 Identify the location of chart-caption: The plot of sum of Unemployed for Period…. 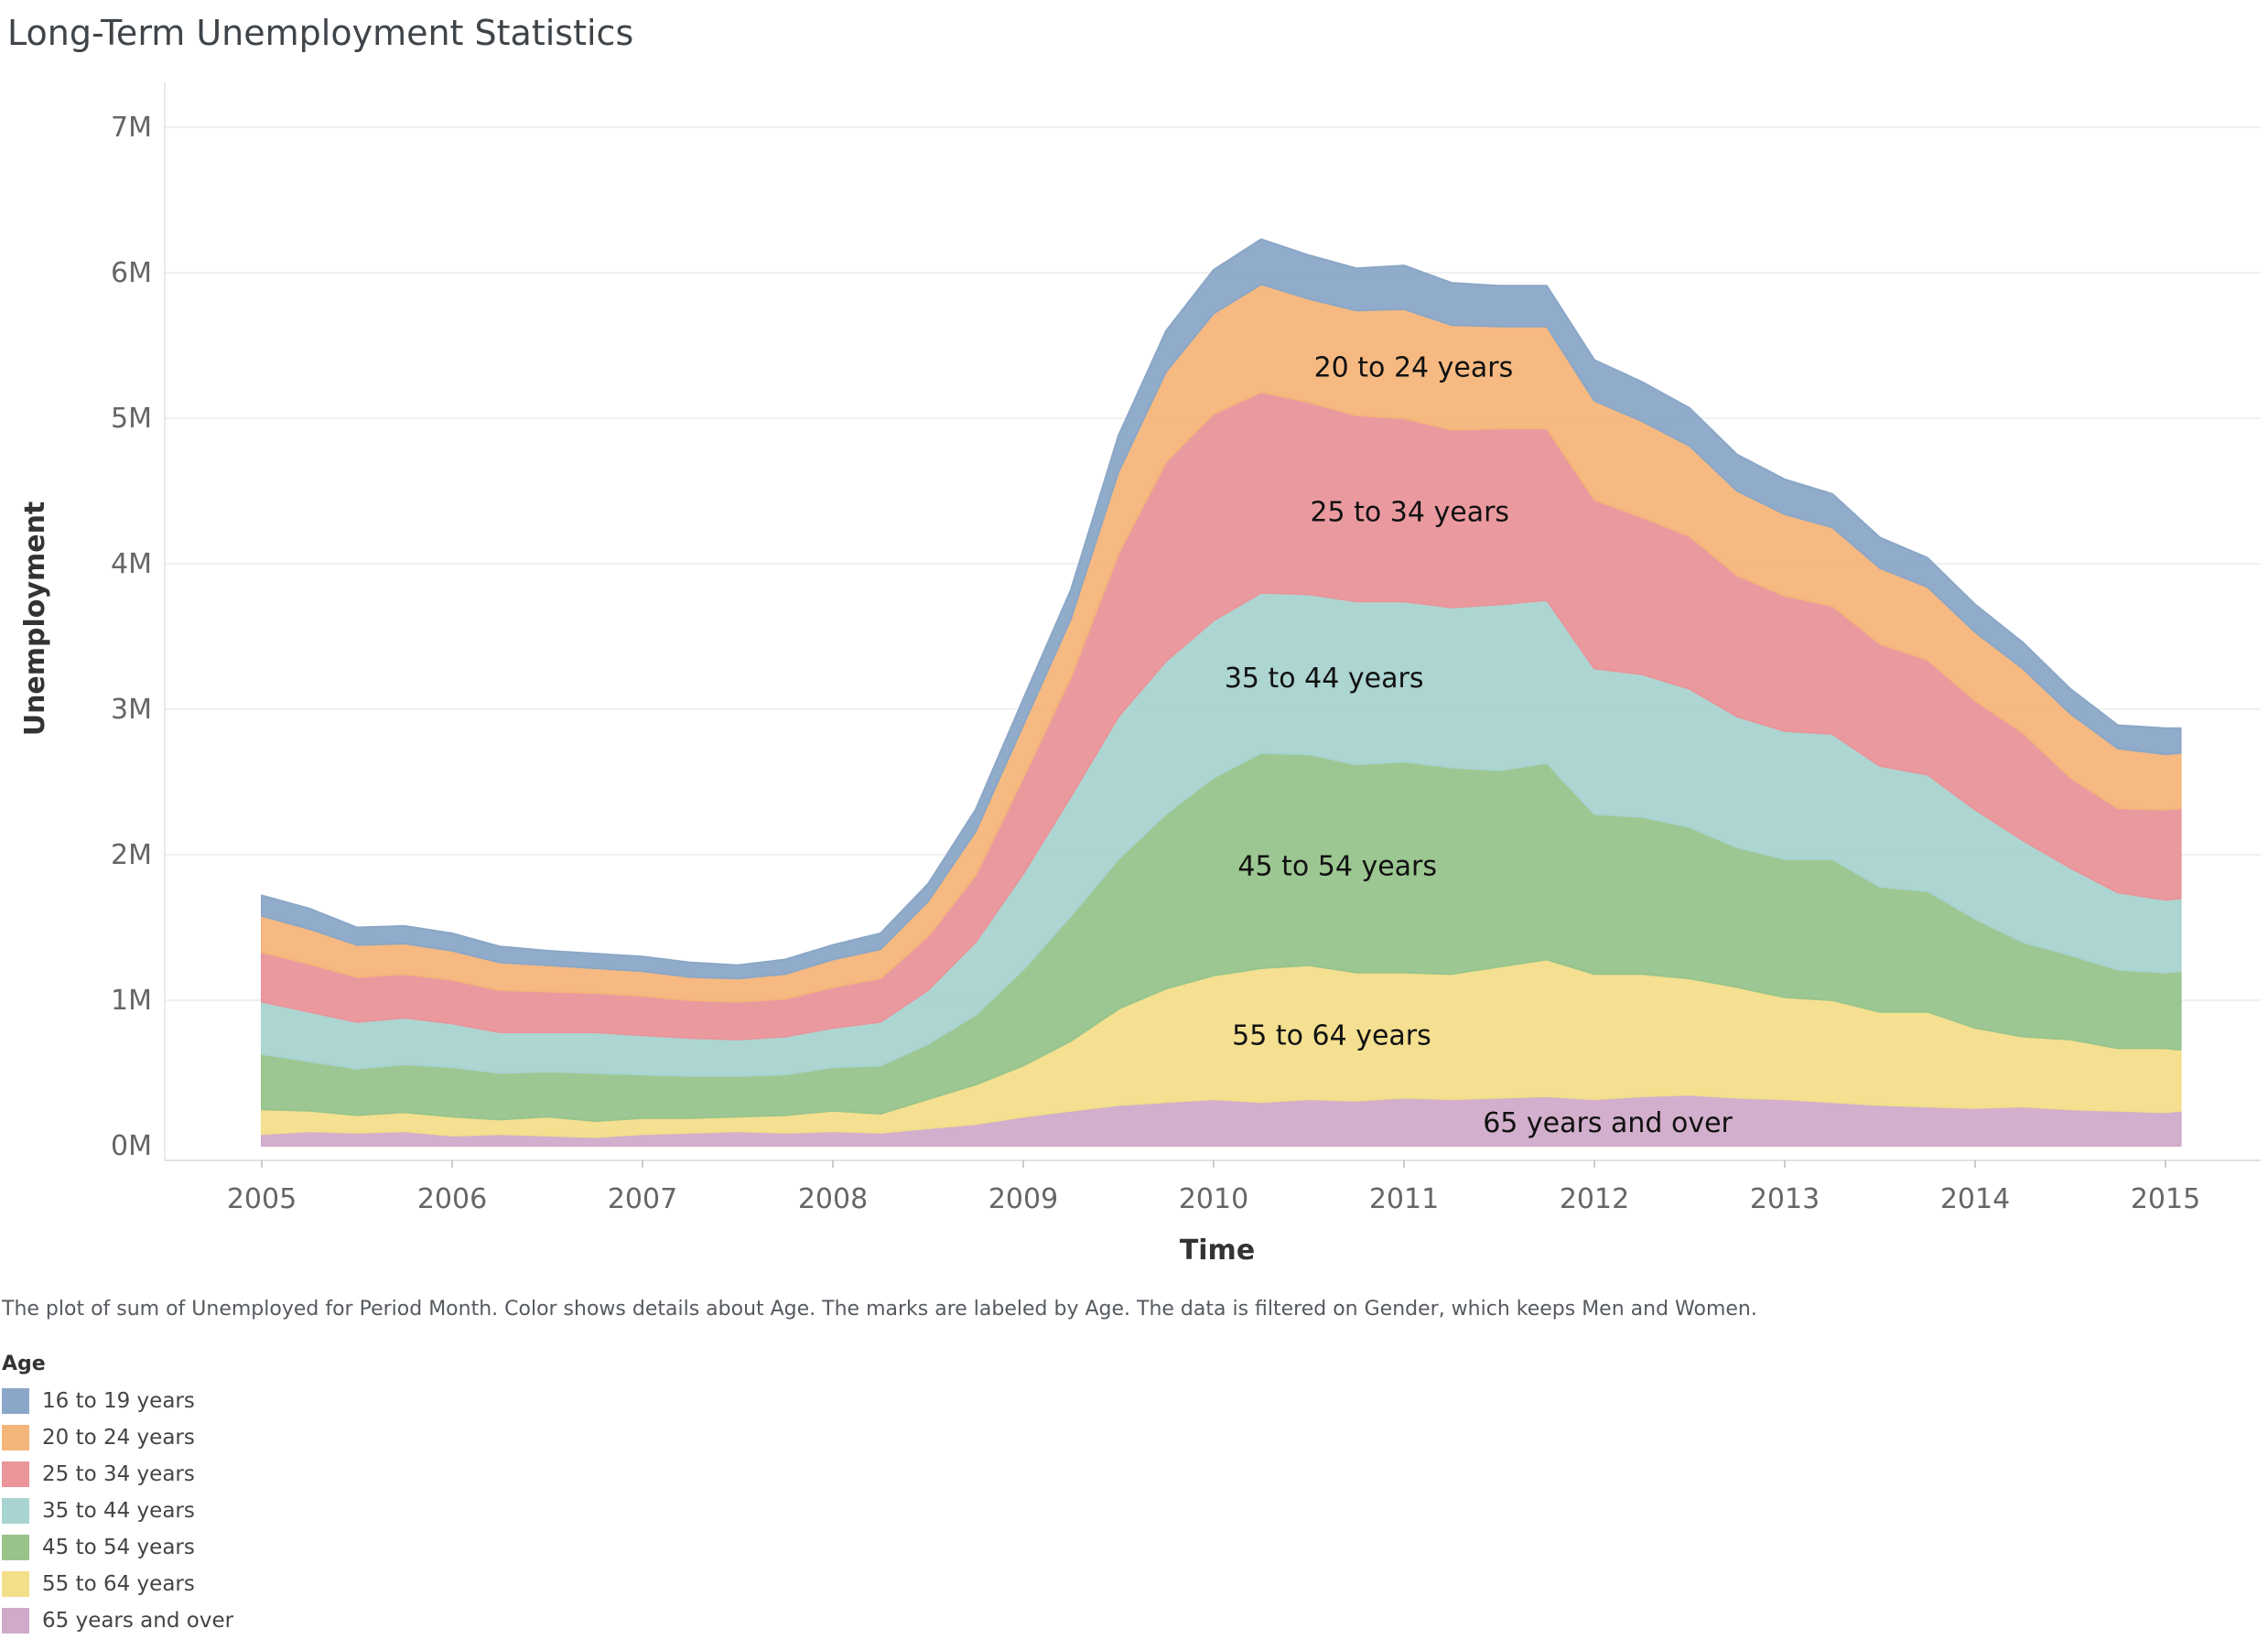
(879, 1309).